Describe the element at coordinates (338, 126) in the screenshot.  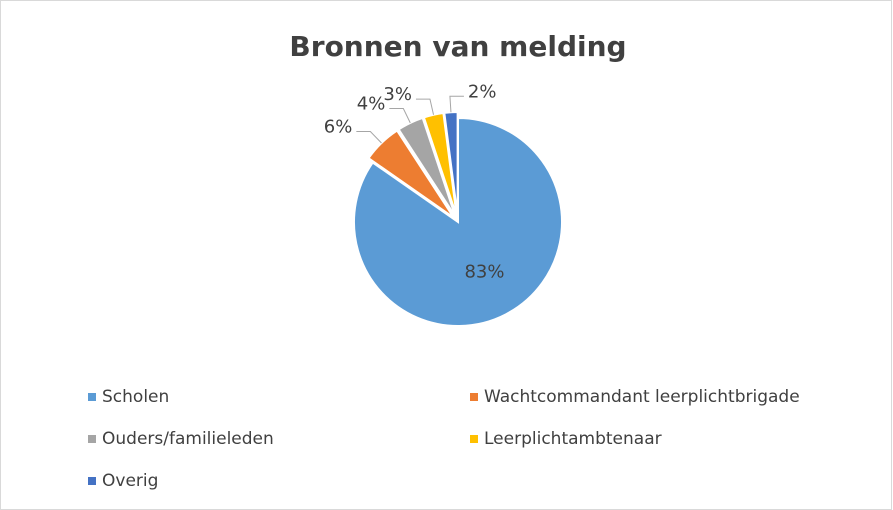
I see `data-label: 6%` at that location.